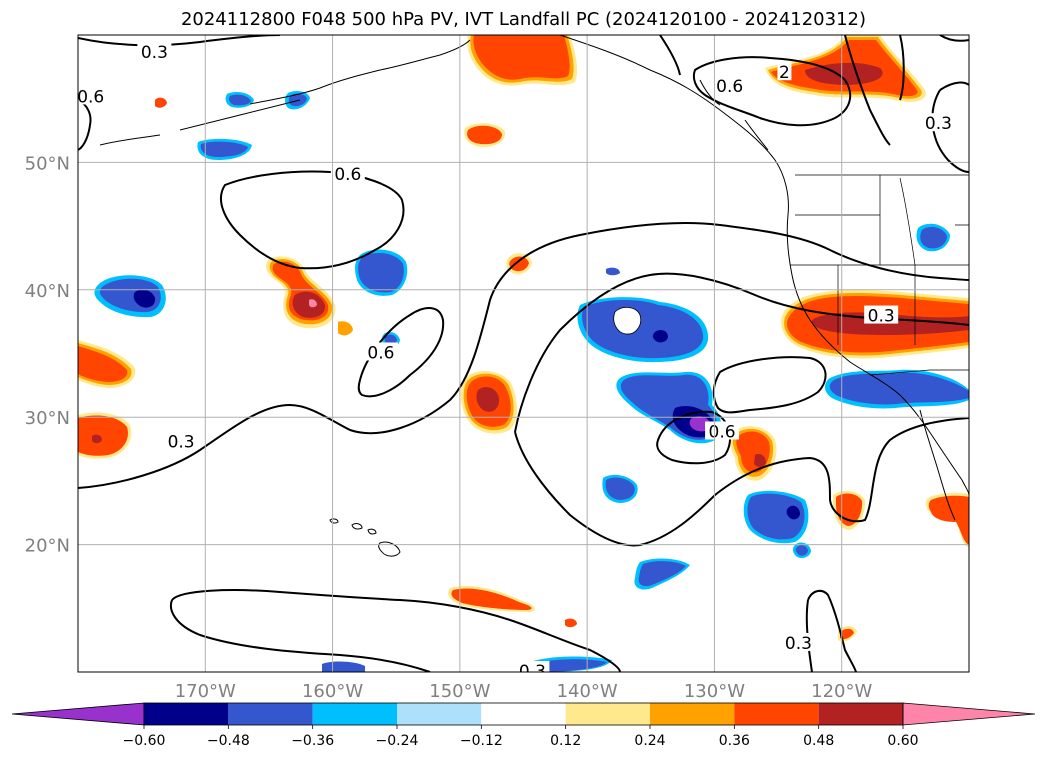 This screenshot has height=765, width=1047. I want to click on colorbar-frame, so click(523, 714).